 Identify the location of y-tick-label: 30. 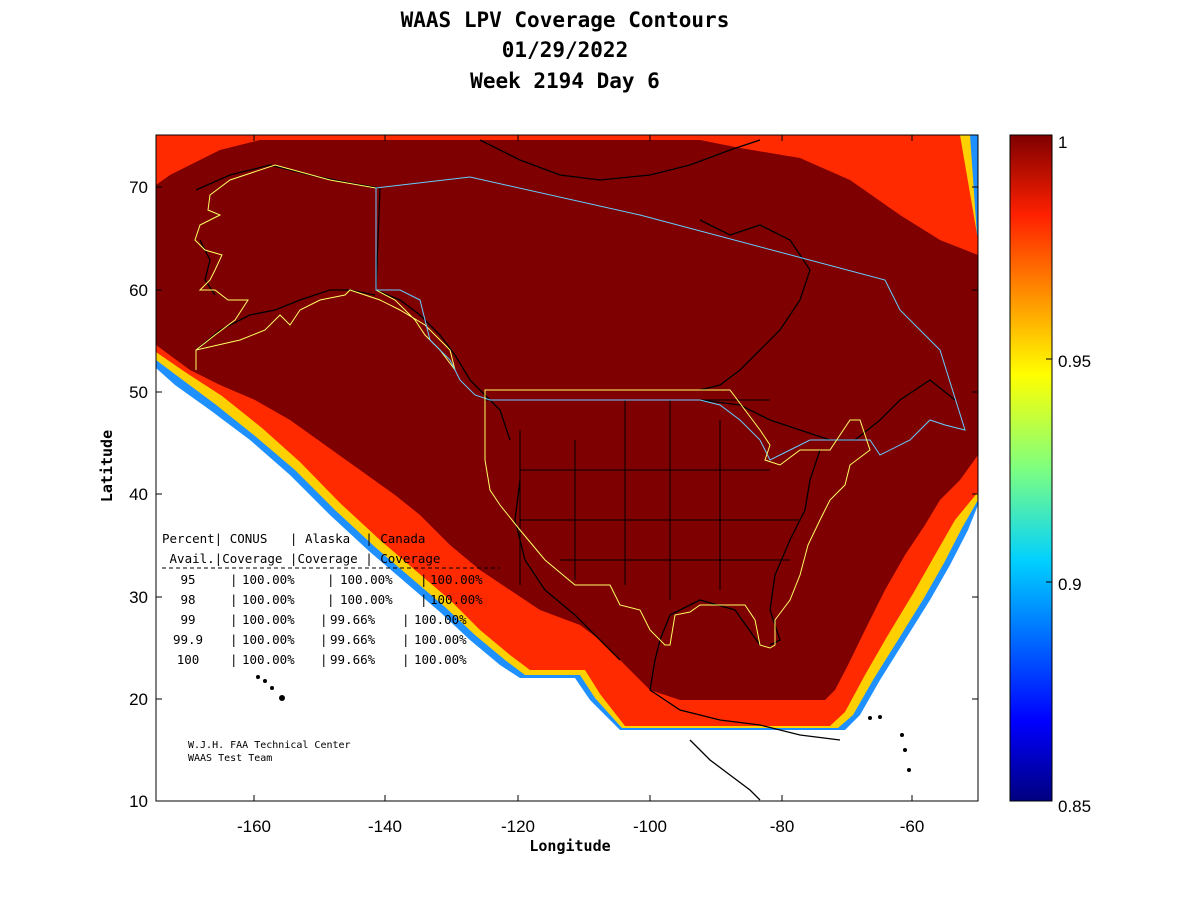
(138, 597).